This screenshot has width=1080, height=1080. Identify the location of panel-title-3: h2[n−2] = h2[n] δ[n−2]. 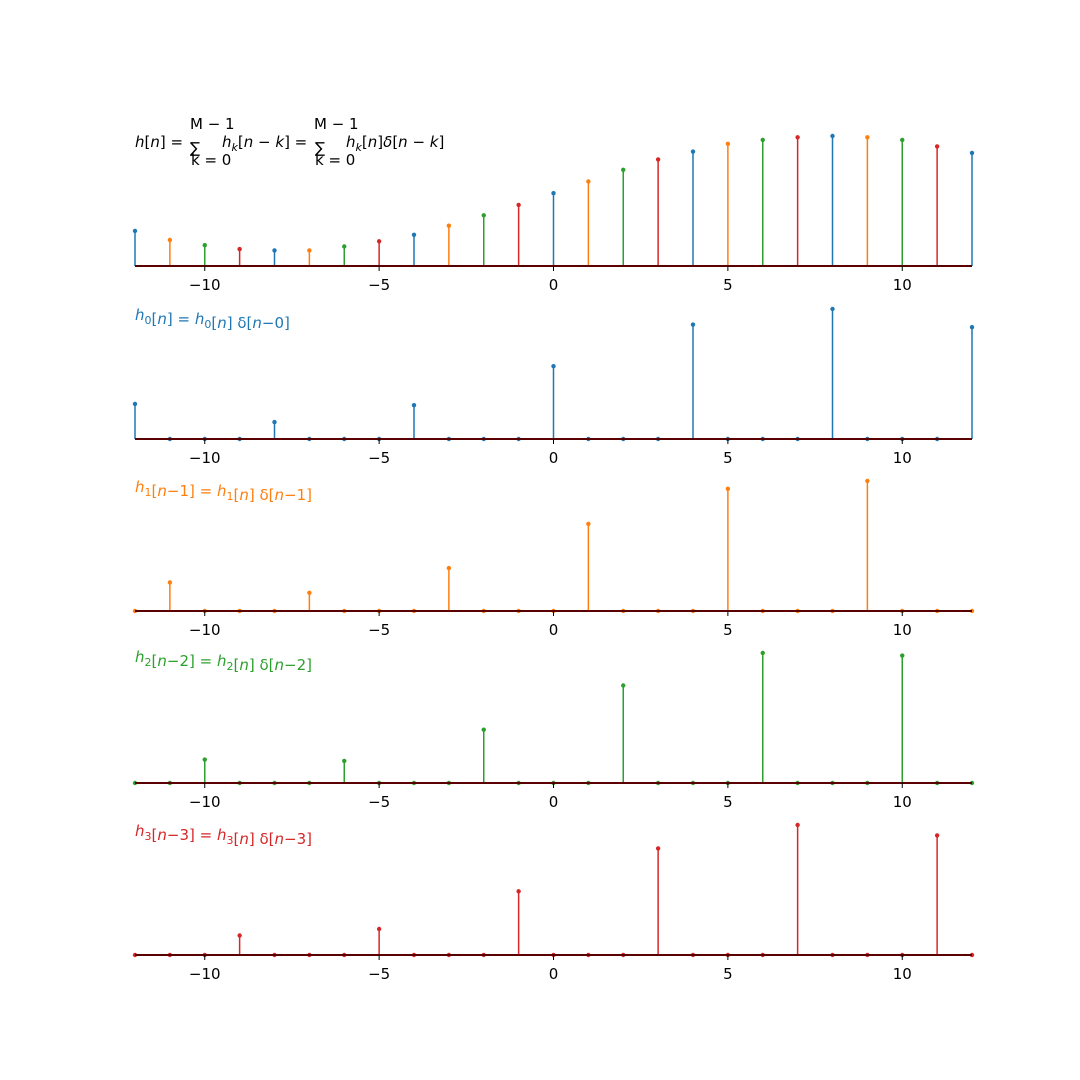
(223, 661).